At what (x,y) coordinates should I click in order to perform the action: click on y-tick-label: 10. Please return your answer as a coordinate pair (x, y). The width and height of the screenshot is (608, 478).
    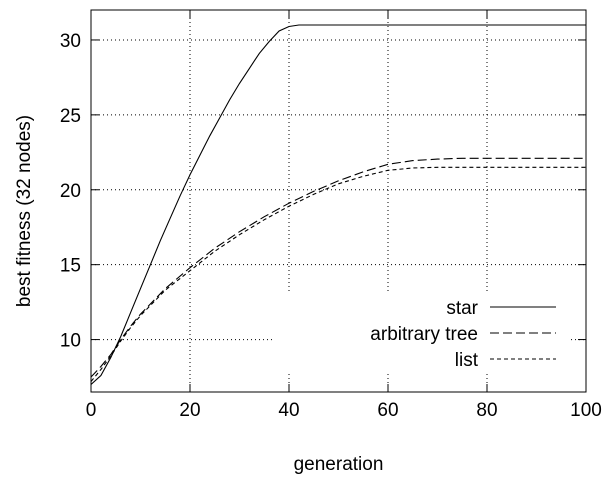
    Looking at the image, I should click on (70, 341).